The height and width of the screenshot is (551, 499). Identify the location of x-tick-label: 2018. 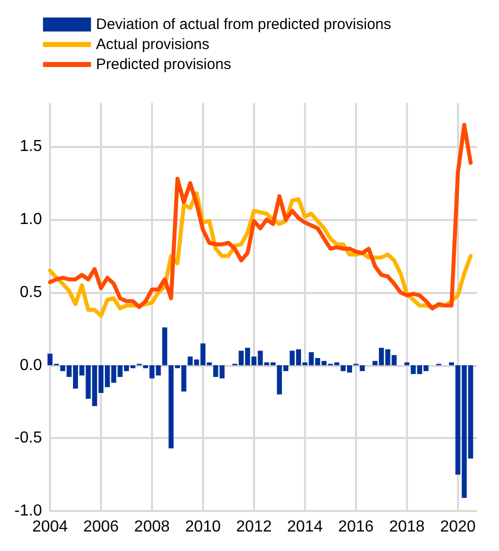
(407, 527).